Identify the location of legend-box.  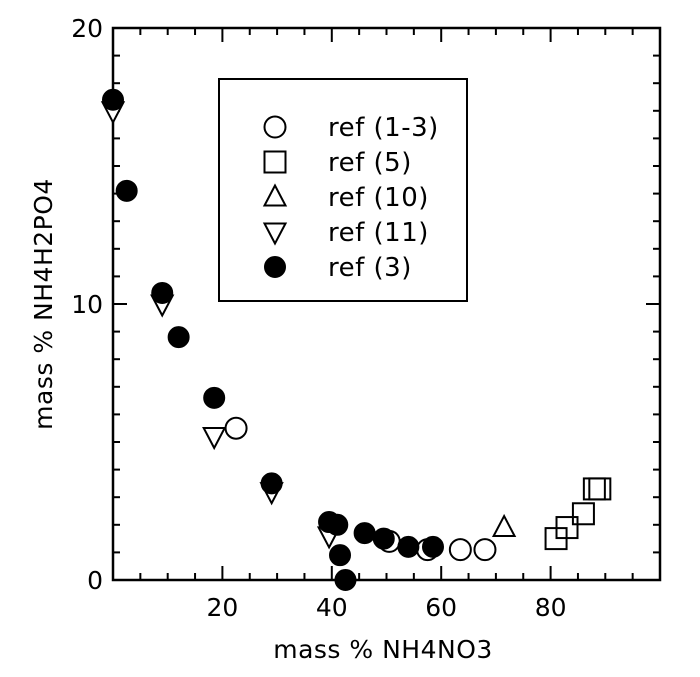
(343, 190).